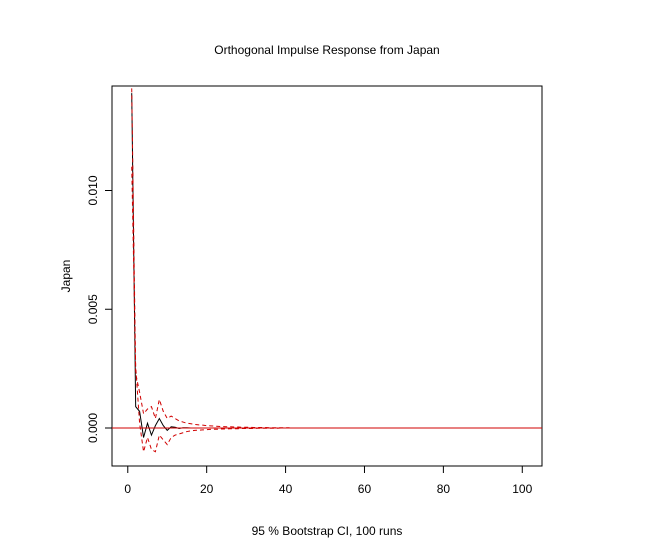  Describe the element at coordinates (127, 489) in the screenshot. I see `x-tick-label: 0` at that location.